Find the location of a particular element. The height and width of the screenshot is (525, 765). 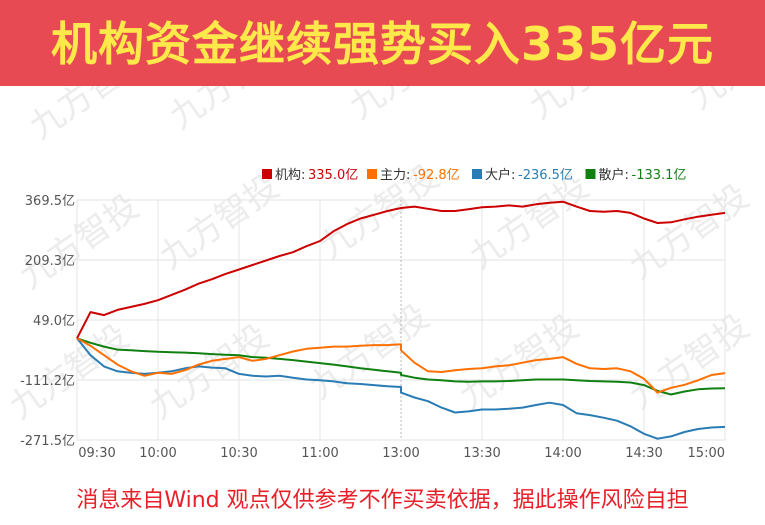

y-tick-label: 49.0亿 is located at coordinates (54, 321).